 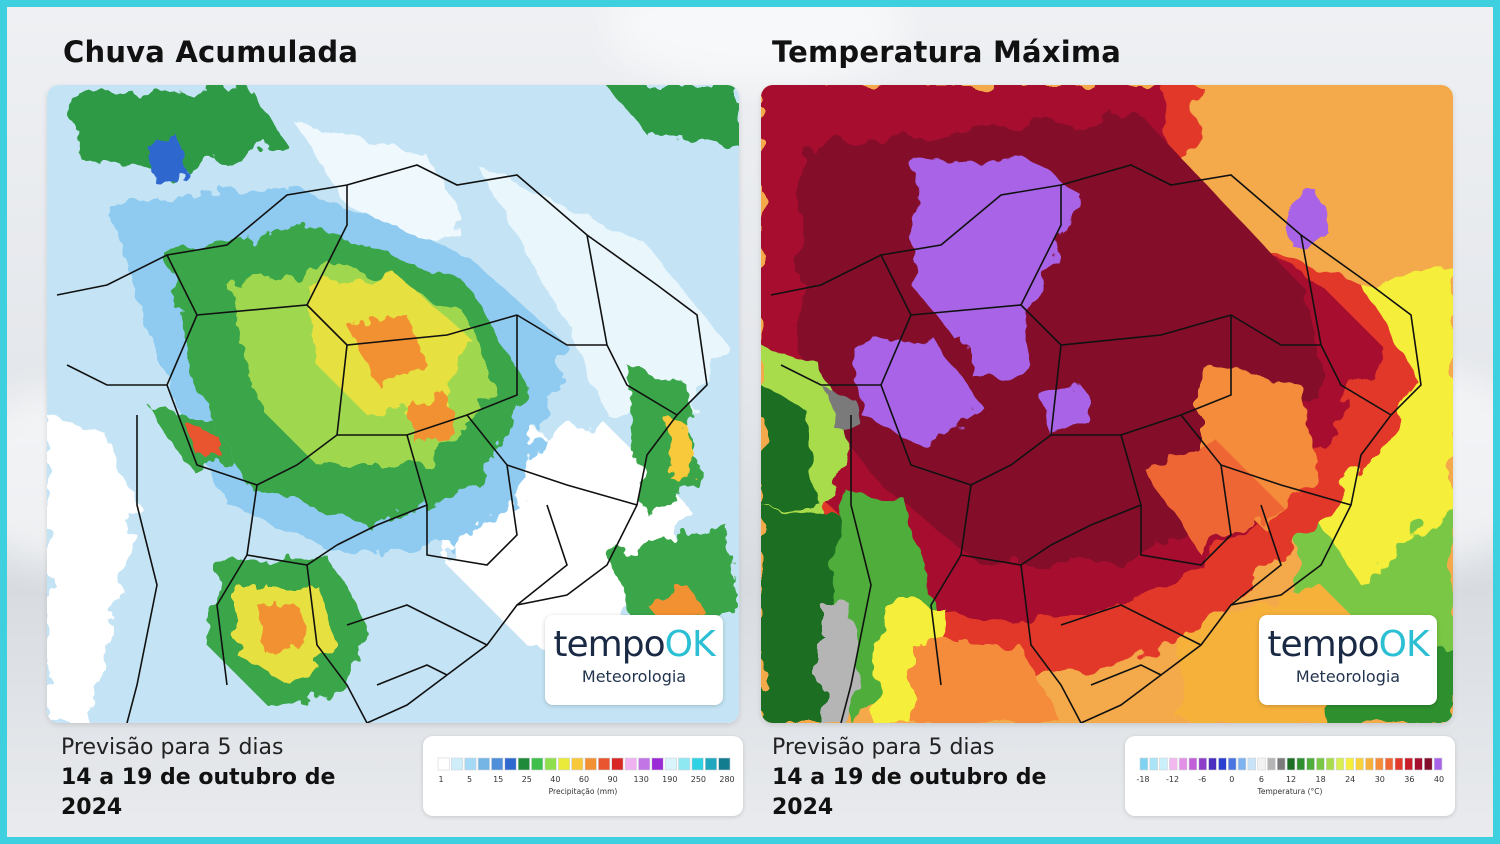 I want to click on legend-tick-label: 280, so click(x=726, y=779).